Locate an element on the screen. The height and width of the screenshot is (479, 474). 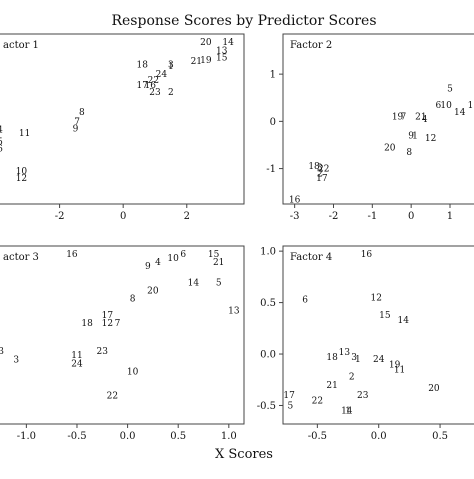
x-tick-label: 2 is located at coordinates (187, 216).